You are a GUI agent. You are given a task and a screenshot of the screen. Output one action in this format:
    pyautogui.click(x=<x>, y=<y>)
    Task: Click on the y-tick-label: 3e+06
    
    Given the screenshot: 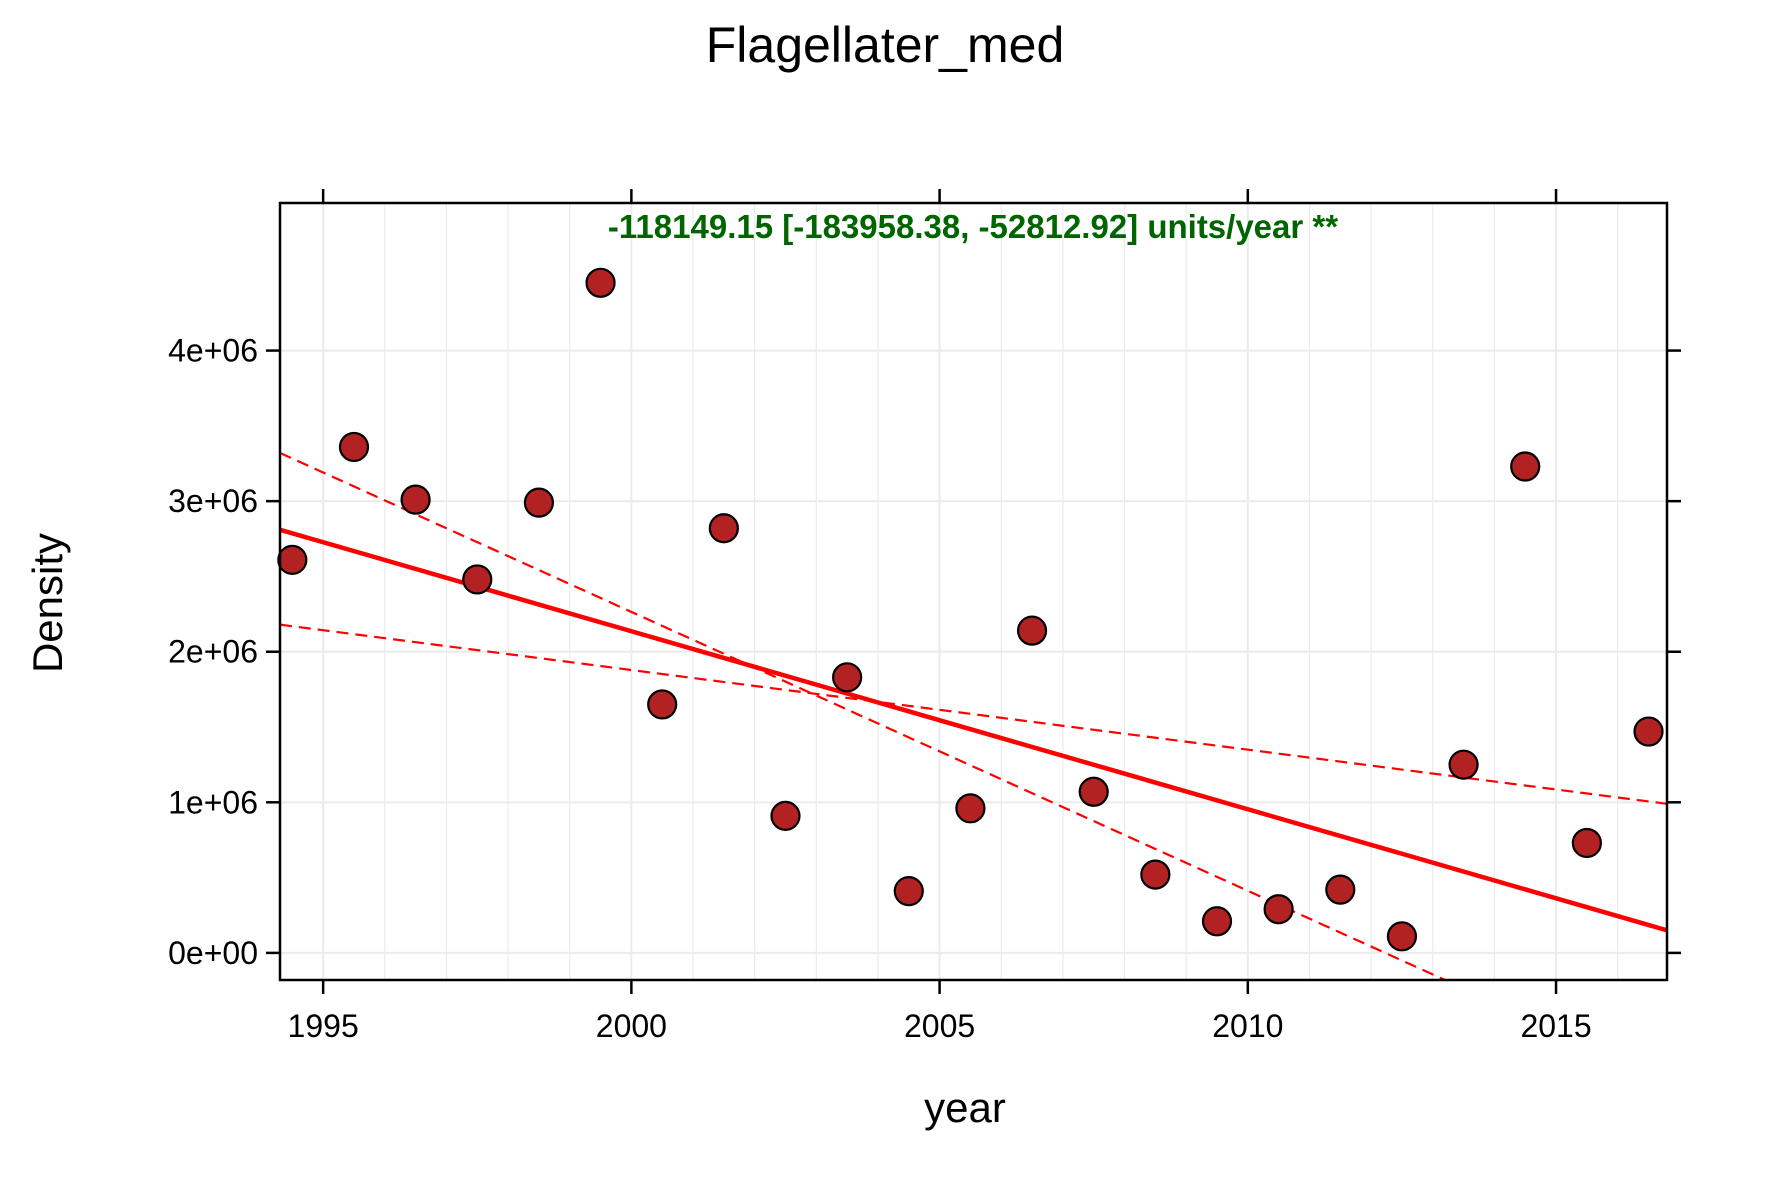 What is the action you would take?
    pyautogui.click(x=213, y=501)
    